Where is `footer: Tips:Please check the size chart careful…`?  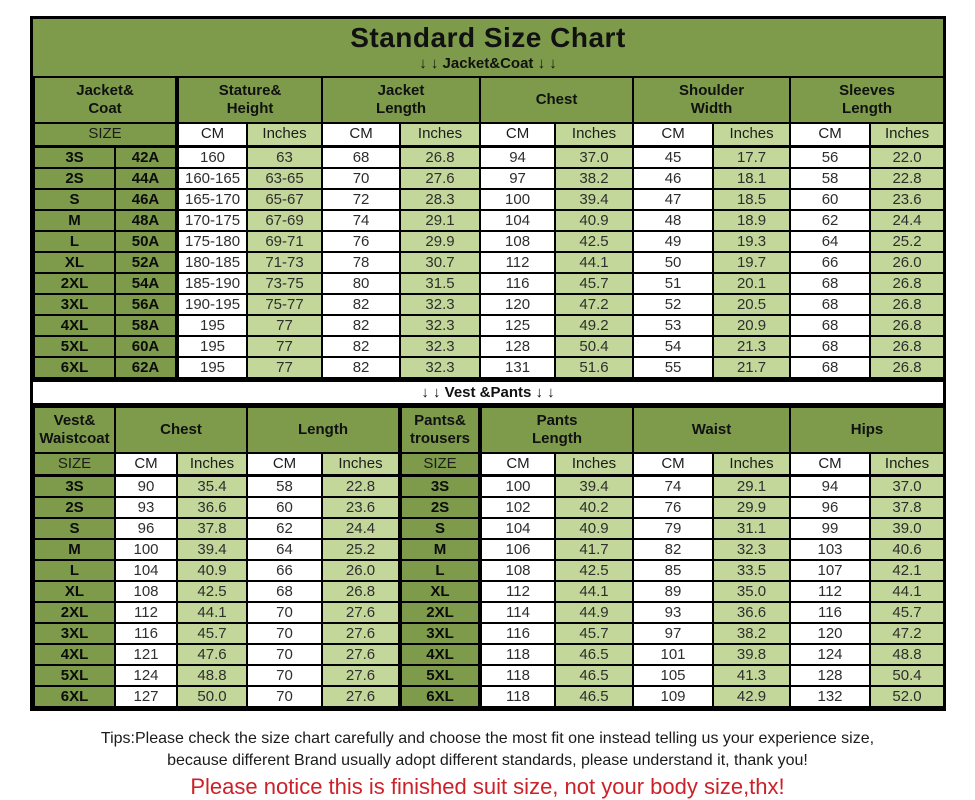
footer: Tips:Please check the size chart careful… is located at coordinates (487, 764).